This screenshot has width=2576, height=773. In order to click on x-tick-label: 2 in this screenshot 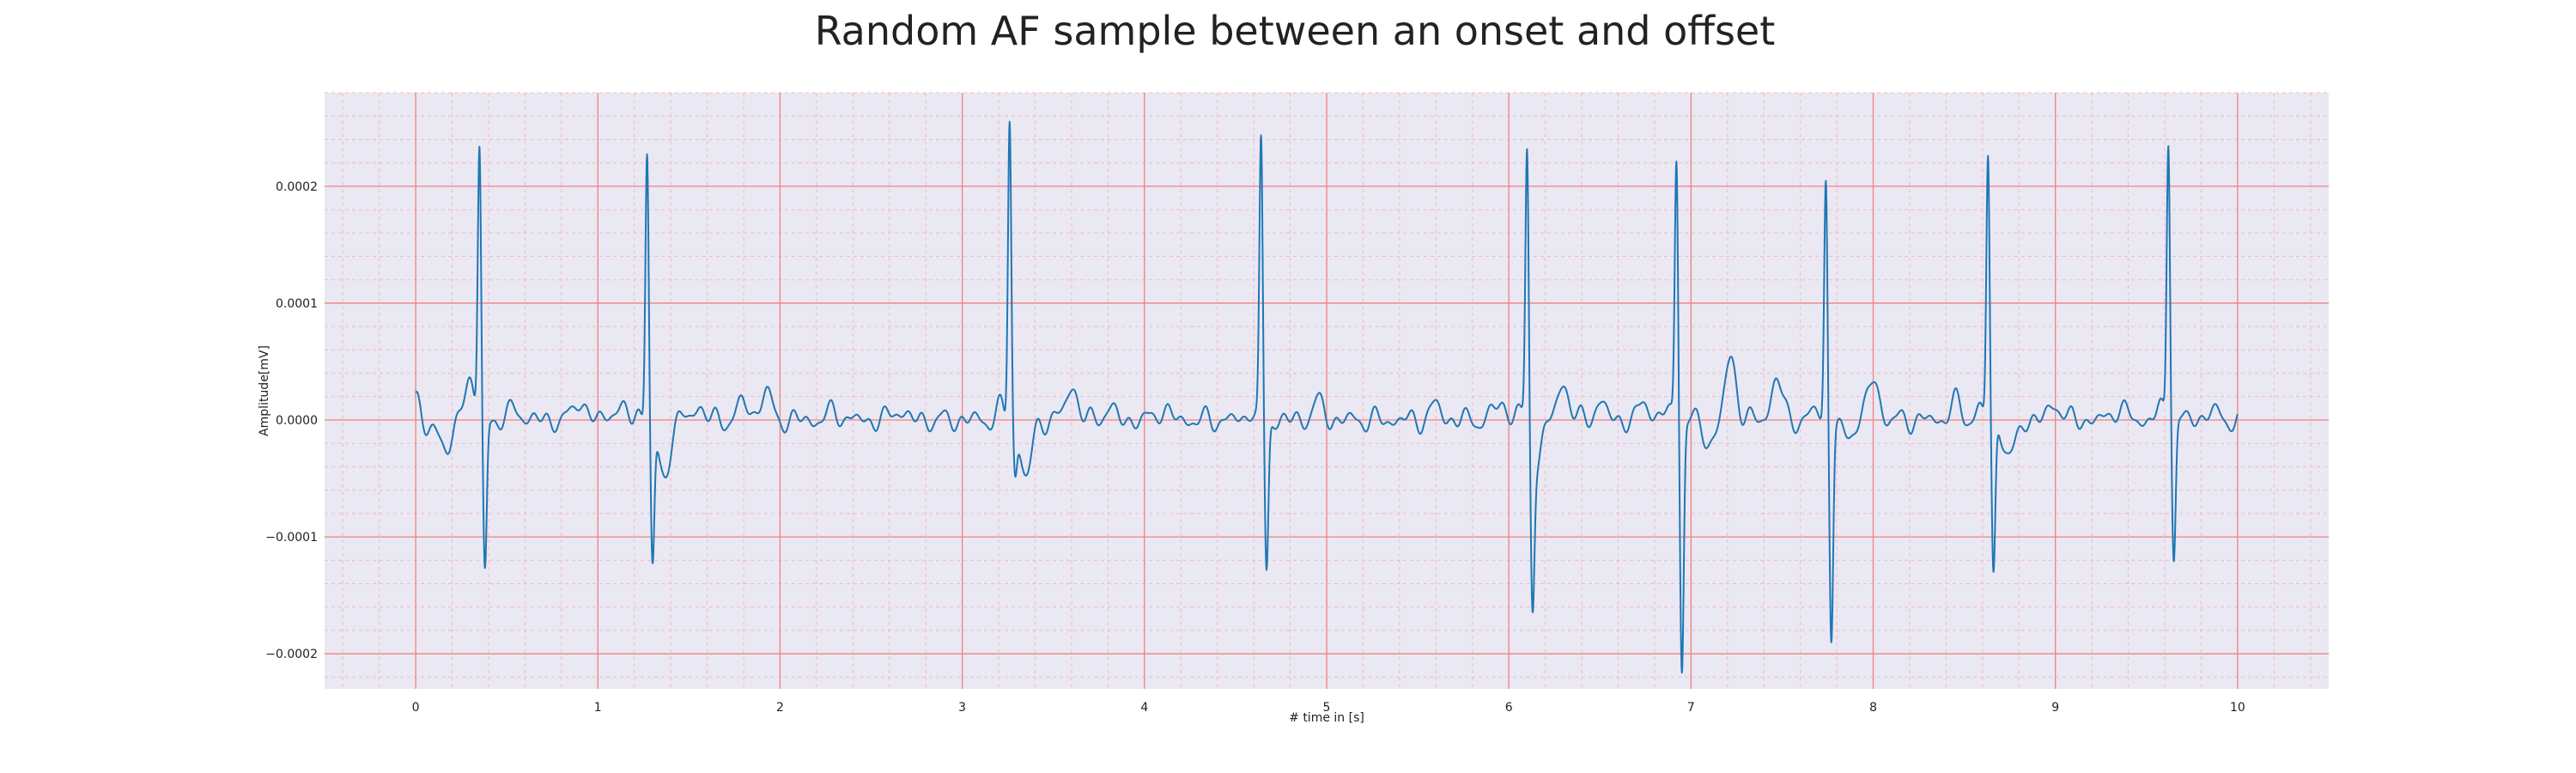, I will do `click(780, 708)`.